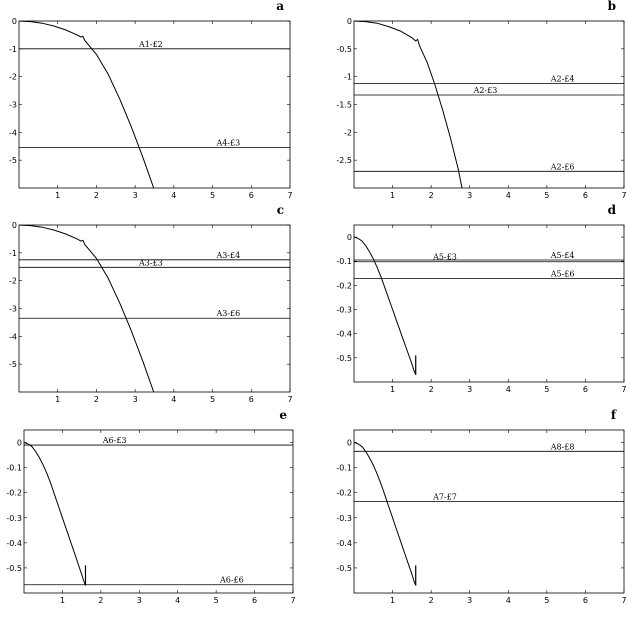  I want to click on reference-line-label: A3-£6, so click(227, 313).